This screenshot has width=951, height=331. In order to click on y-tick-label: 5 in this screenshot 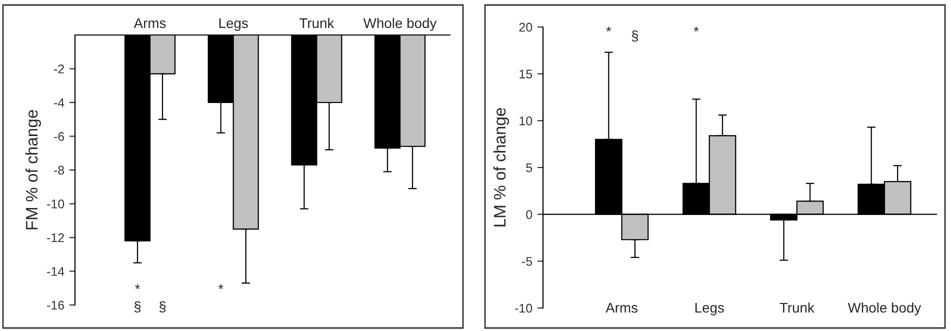, I will do `click(529, 167)`.